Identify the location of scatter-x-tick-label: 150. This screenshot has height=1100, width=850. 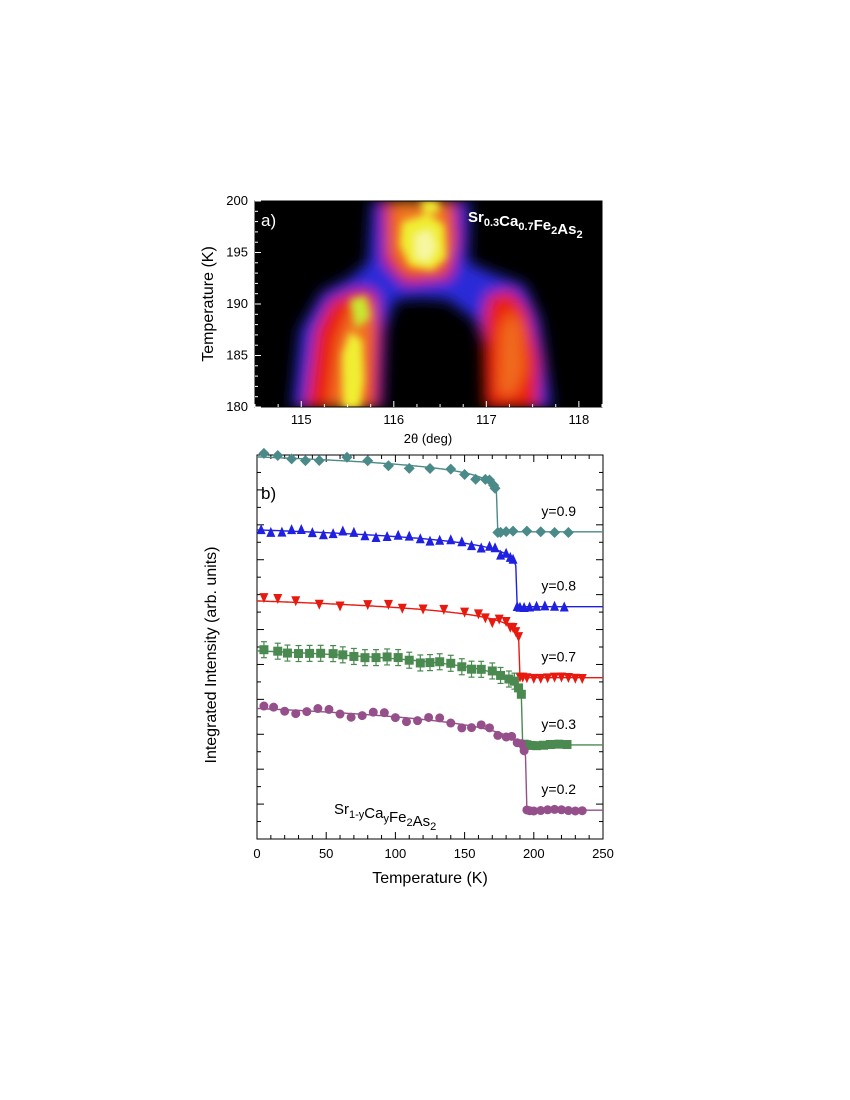
(465, 853).